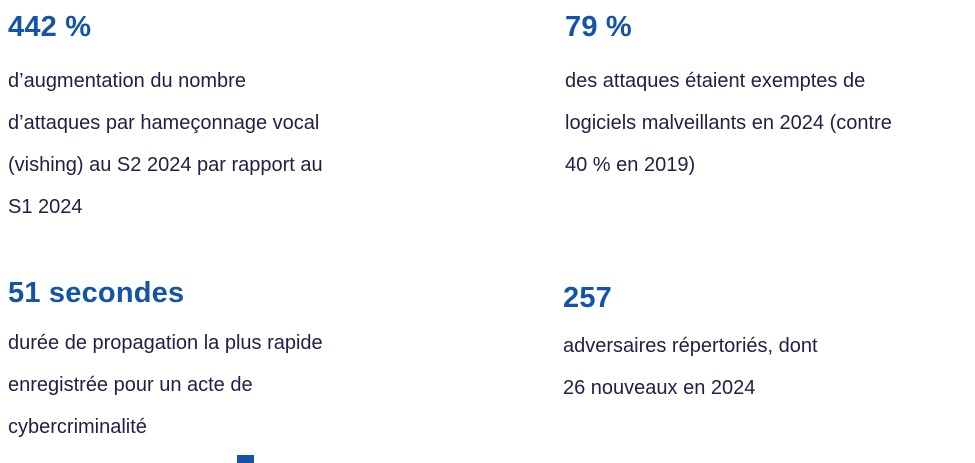  I want to click on cropped-heading-fragment, so click(245, 459).